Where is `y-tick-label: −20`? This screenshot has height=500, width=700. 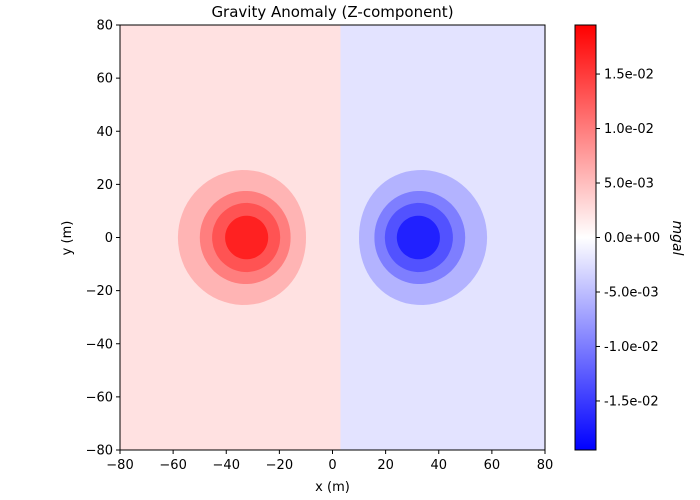
y-tick-label: −20 is located at coordinates (99, 291).